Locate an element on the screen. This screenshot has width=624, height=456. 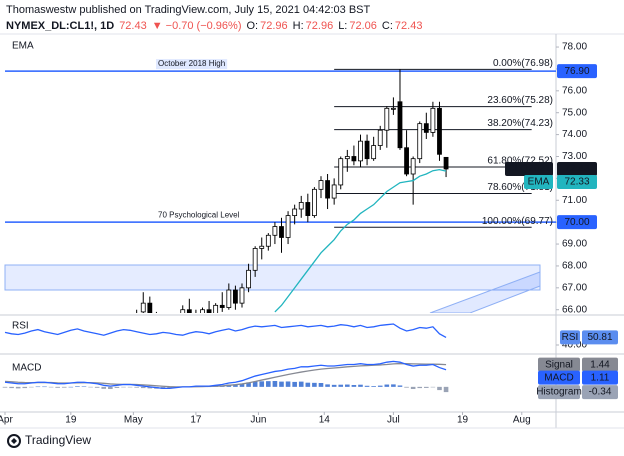
pane-title: MACD is located at coordinates (26, 368).